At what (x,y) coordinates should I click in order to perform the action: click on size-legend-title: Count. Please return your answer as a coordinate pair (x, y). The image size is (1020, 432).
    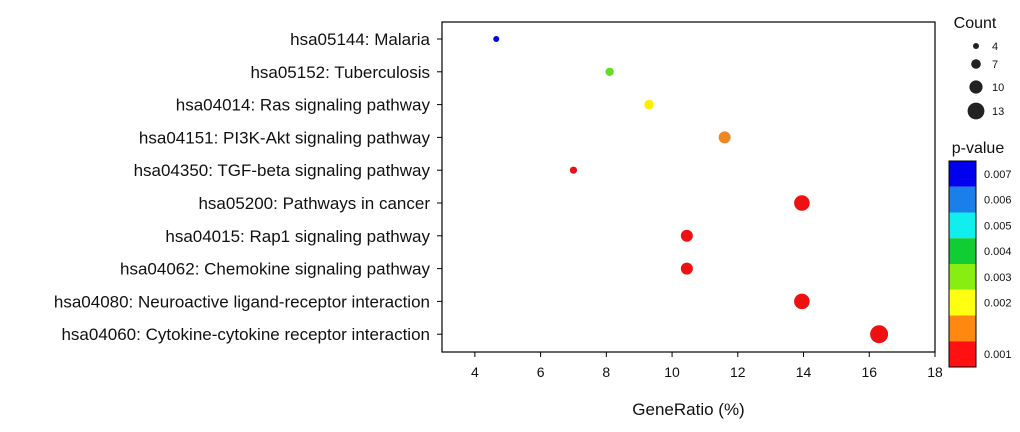
    Looking at the image, I should click on (975, 23).